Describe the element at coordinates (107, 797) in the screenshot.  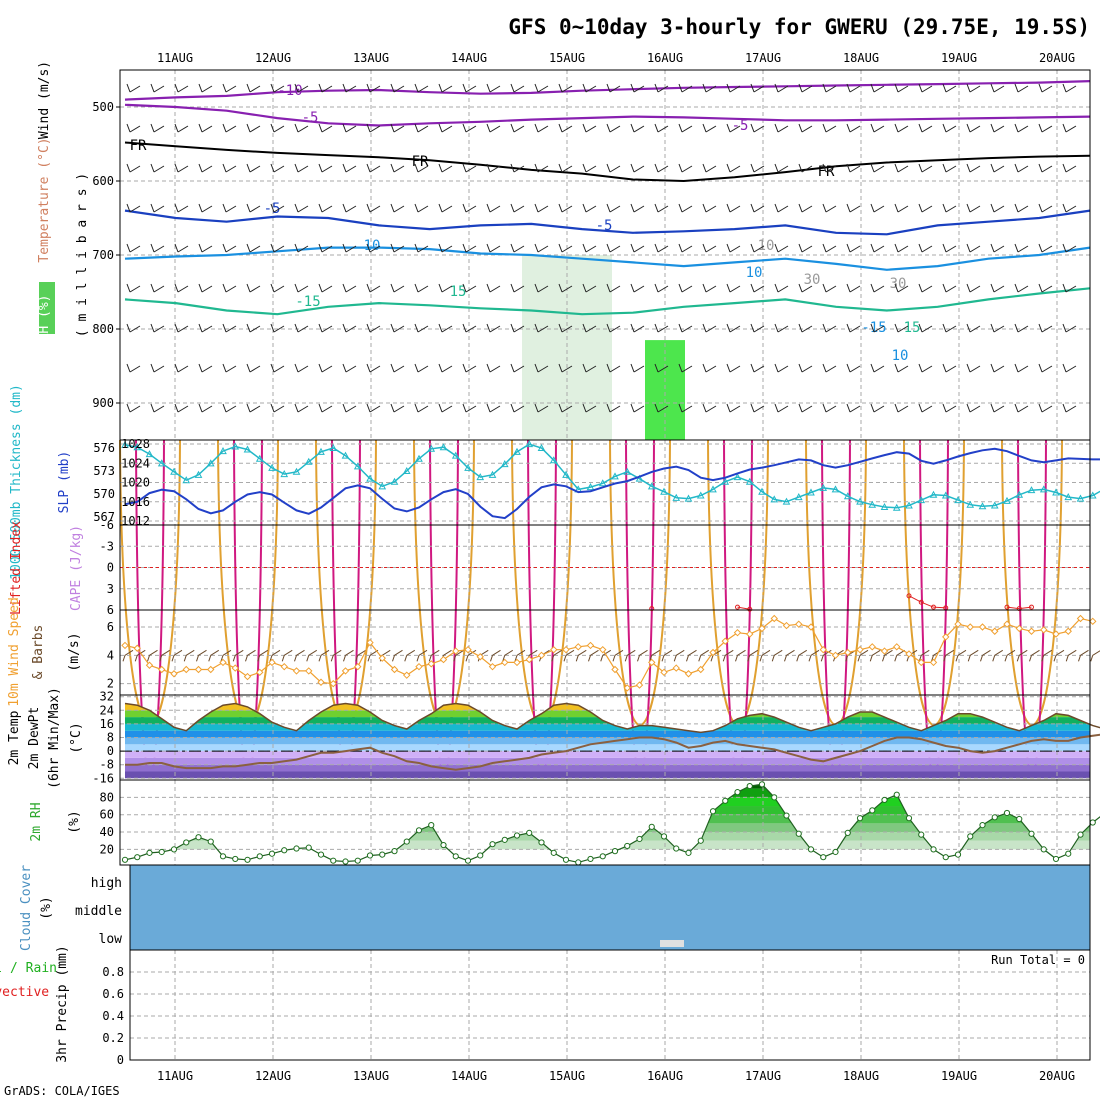
I see `y-tick-label: 80` at that location.